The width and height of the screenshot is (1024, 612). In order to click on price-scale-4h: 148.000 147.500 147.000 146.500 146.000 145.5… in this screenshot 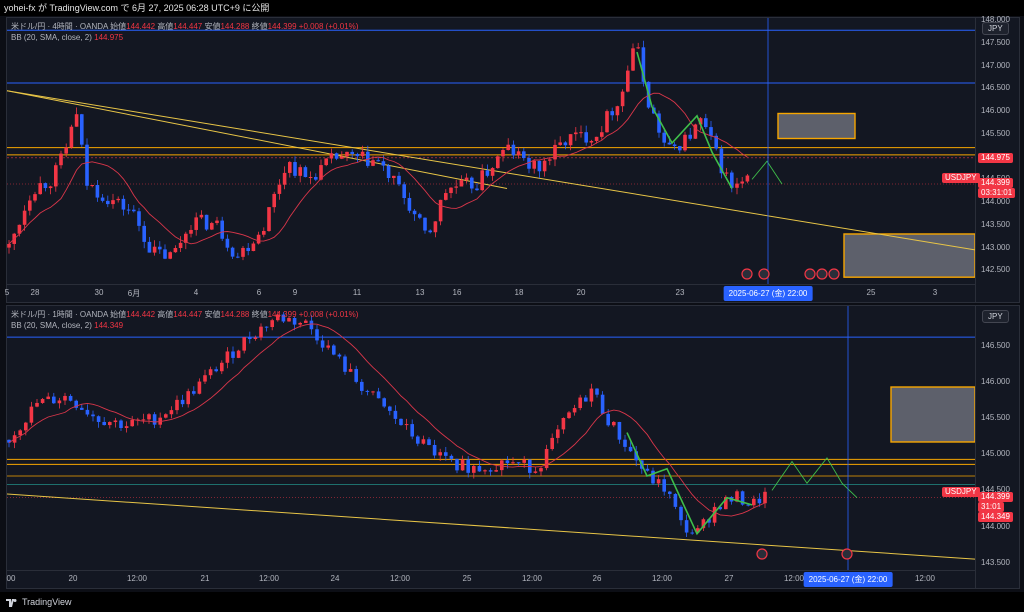, I will do `click(981, 158)`.